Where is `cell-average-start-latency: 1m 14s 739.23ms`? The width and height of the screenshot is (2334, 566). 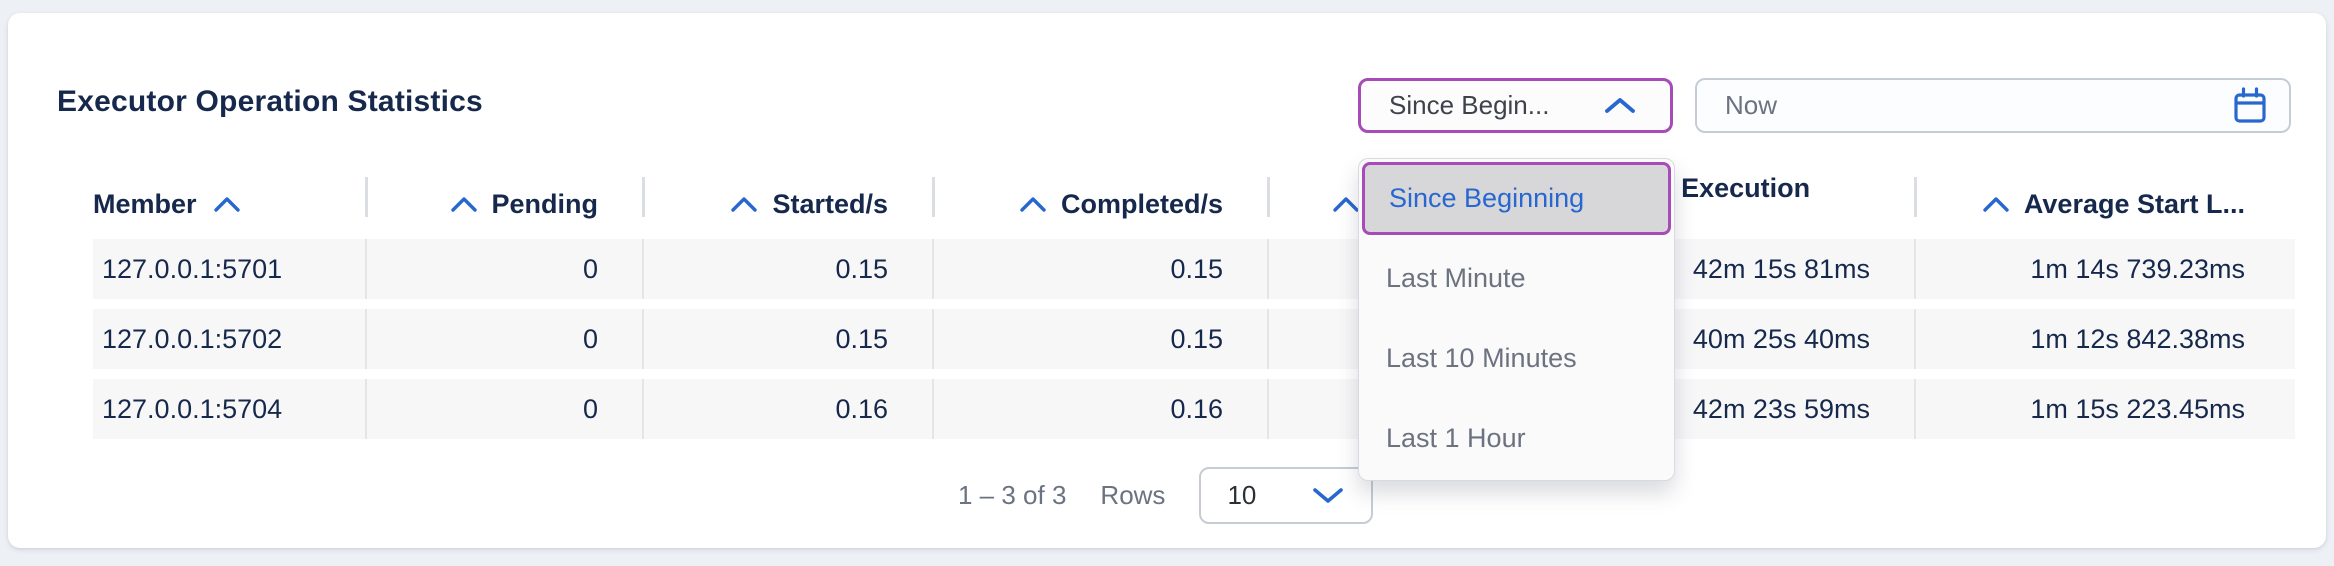
cell-average-start-latency: 1m 14s 739.23ms is located at coordinates (2104, 269).